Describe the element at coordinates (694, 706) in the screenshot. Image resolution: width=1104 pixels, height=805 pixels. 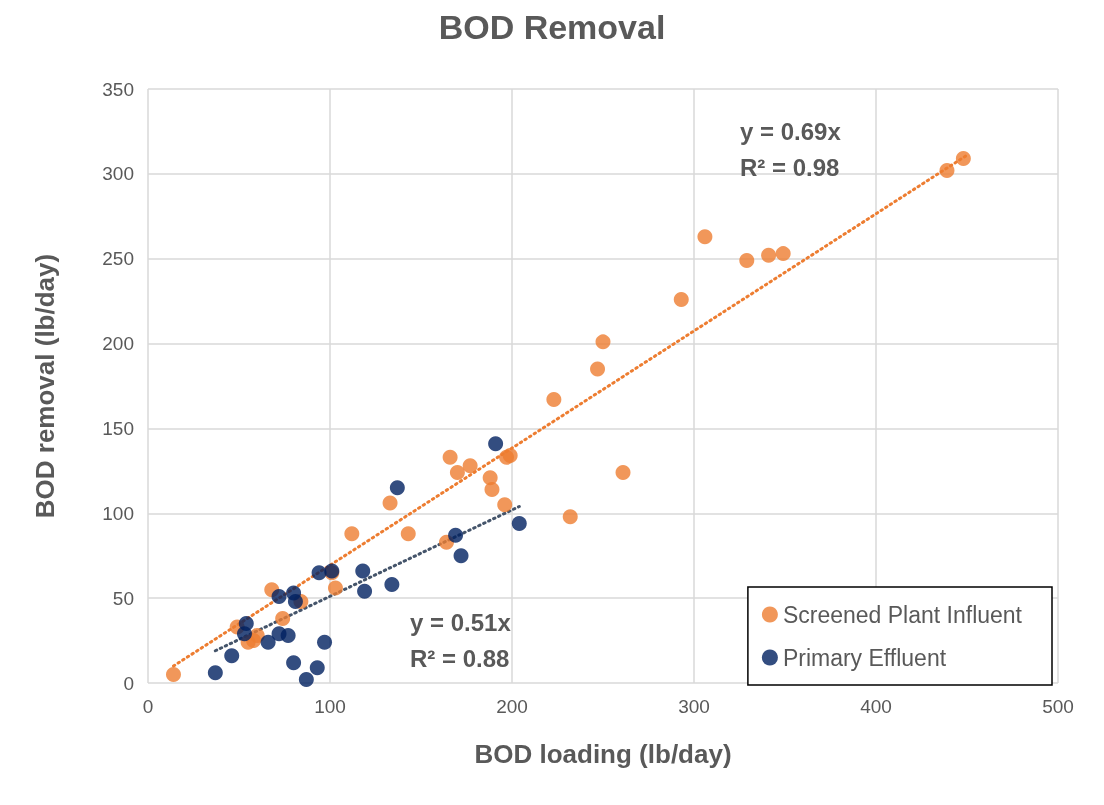
I see `x-tick-label: 300` at that location.